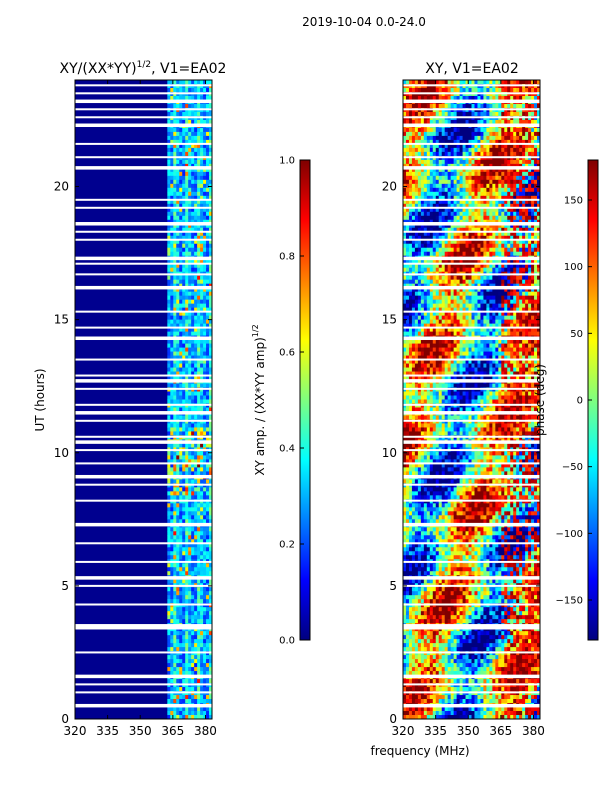 This screenshot has width=600, height=800. What do you see at coordinates (287, 545) in the screenshot?
I see `colorbar-tick-label: 0.2` at bounding box center [287, 545].